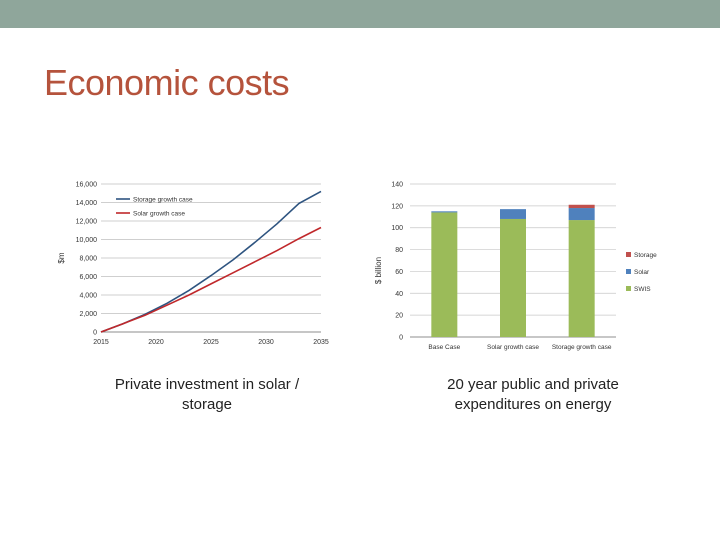 The height and width of the screenshot is (540, 720). I want to click on x-tick-label: 2015, so click(101, 342).